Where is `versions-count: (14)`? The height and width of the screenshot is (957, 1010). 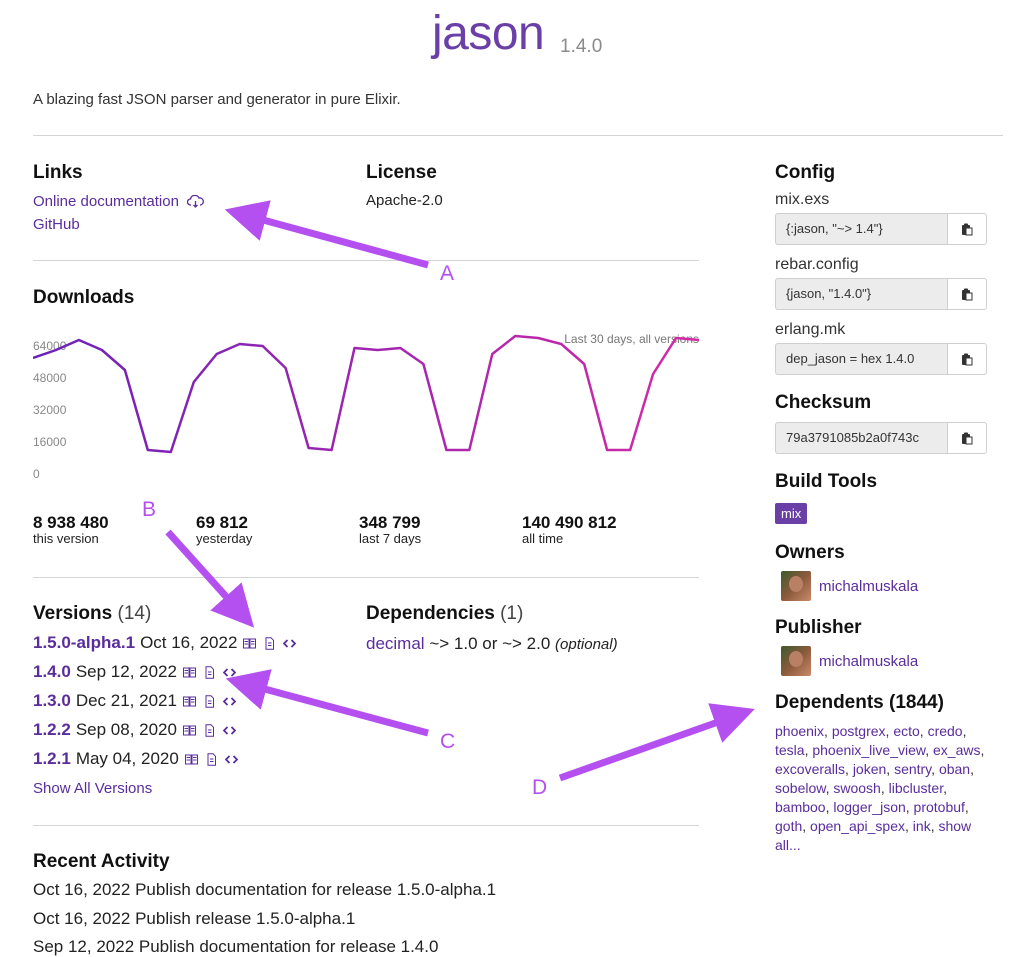 versions-count: (14) is located at coordinates (134, 613).